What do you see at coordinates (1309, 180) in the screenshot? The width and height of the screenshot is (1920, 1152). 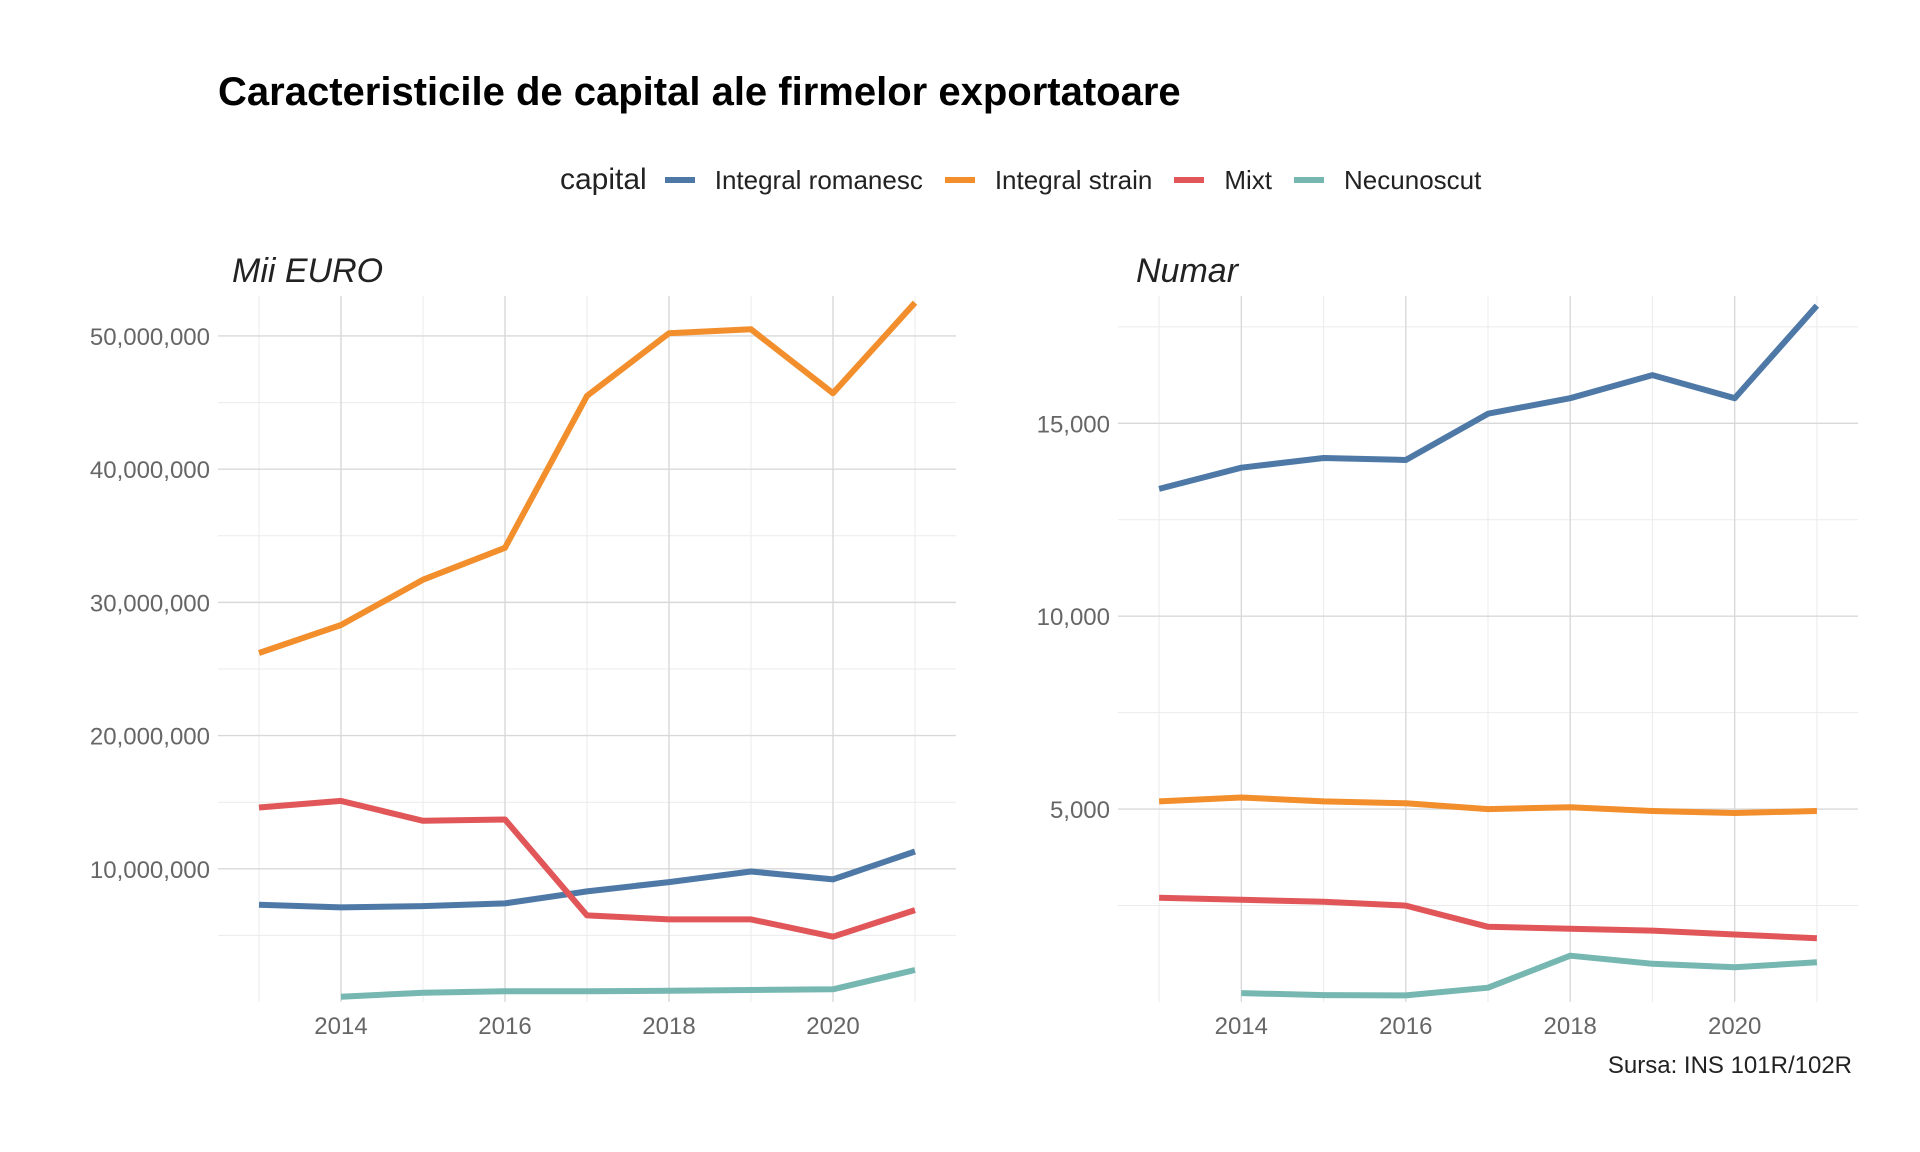 I see `legend-key-necunoscut` at bounding box center [1309, 180].